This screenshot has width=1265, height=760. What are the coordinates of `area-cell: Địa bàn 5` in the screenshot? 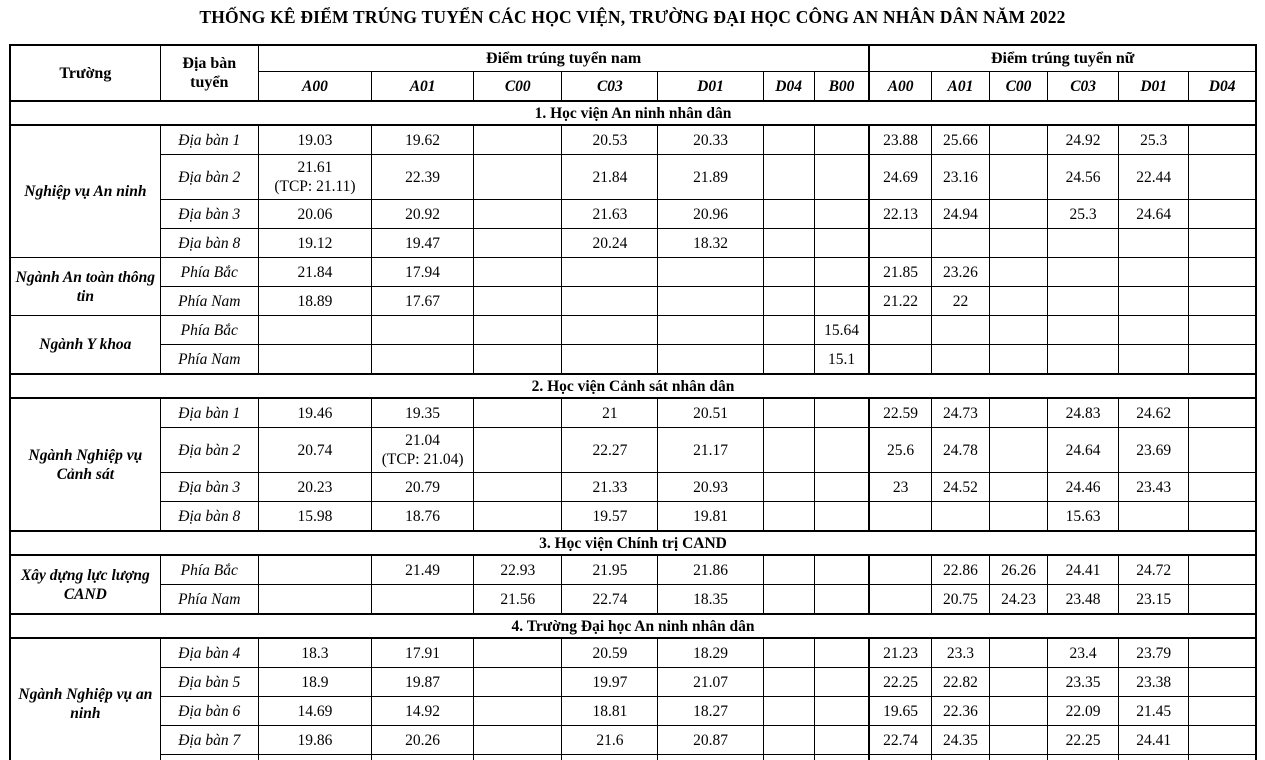 It's located at (209, 682).